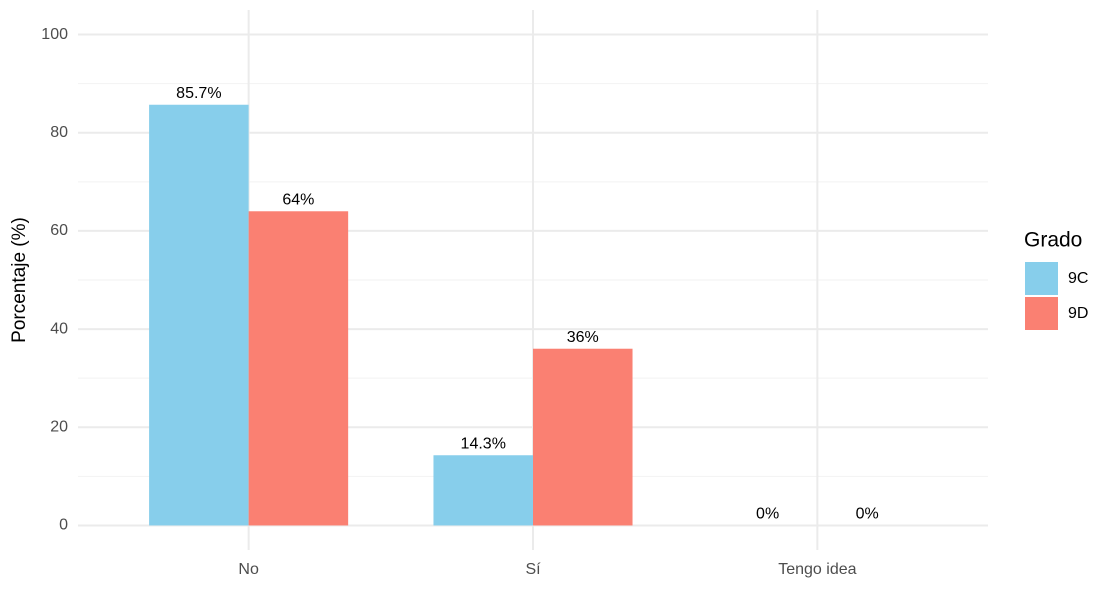 Image resolution: width=1119 pixels, height=616 pixels. Describe the element at coordinates (583, 337) in the screenshot. I see `value-label: 36%` at that location.